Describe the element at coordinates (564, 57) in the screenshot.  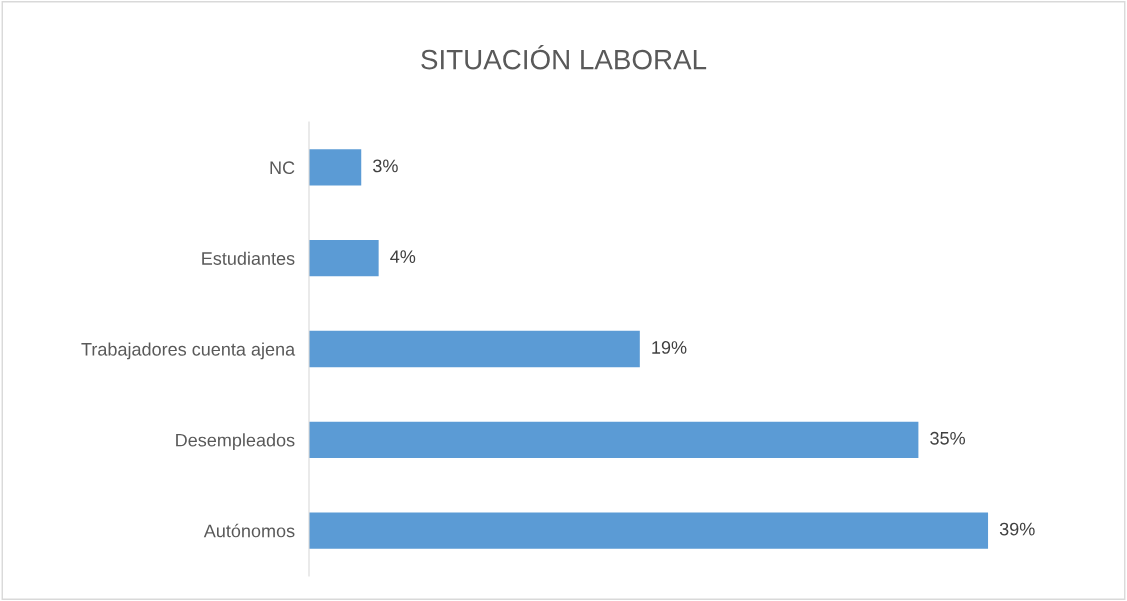
I see `chart-title: SITUACIÓN LABORAL` at that location.